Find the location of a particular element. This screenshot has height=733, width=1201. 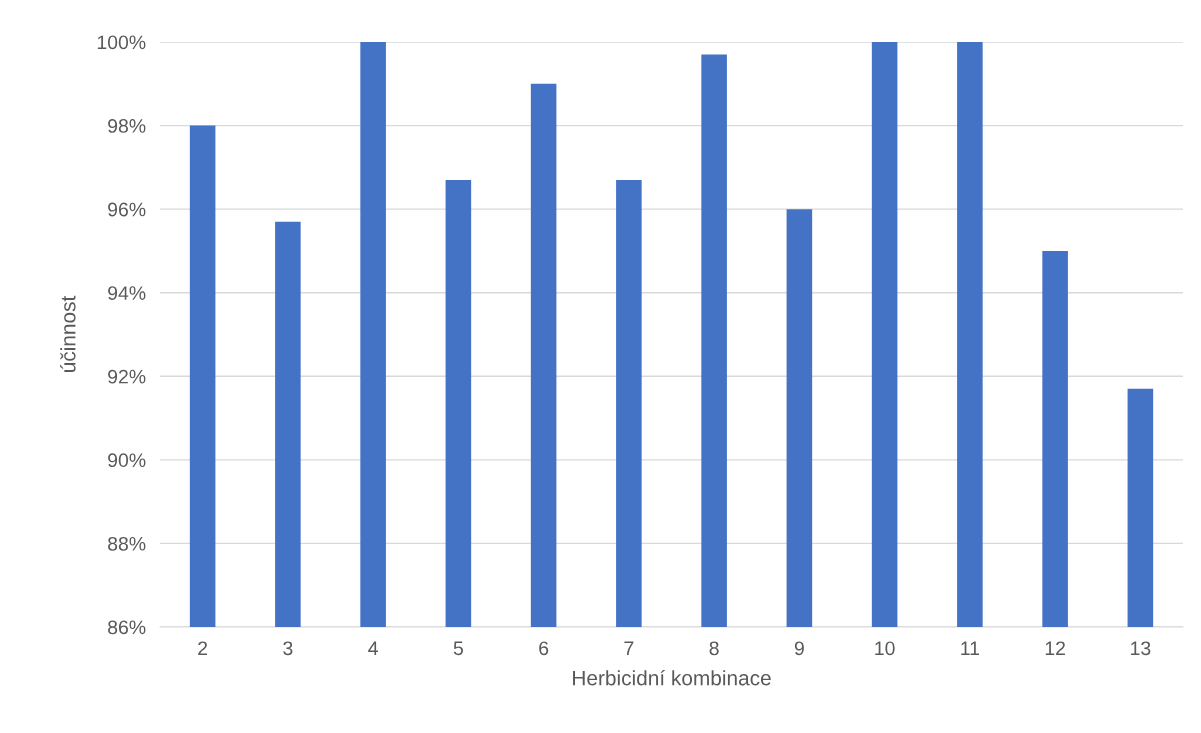

y-tick-label: 100% is located at coordinates (121, 42).